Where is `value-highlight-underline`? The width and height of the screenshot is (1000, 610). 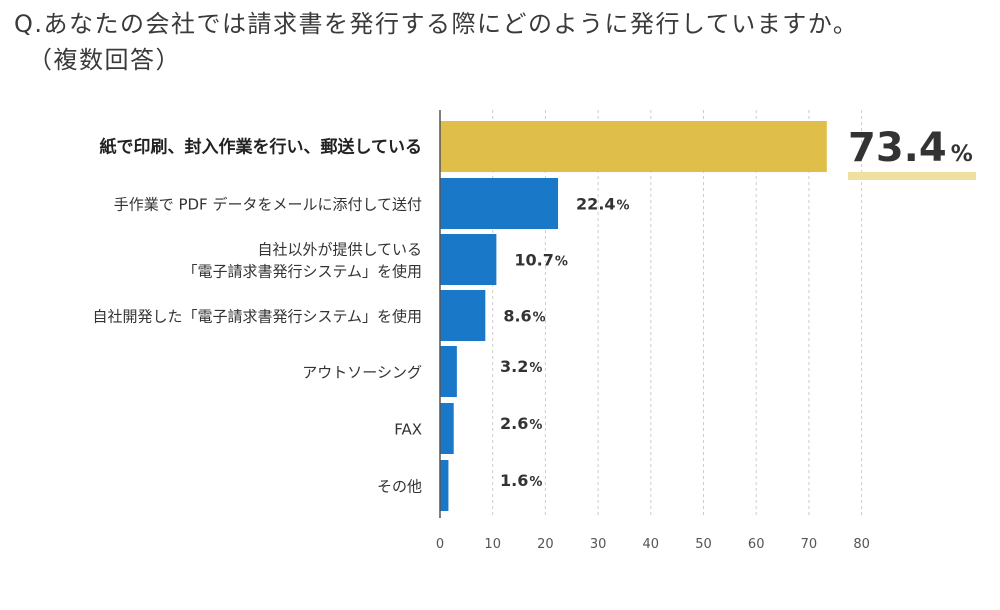
value-highlight-underline is located at coordinates (912, 176).